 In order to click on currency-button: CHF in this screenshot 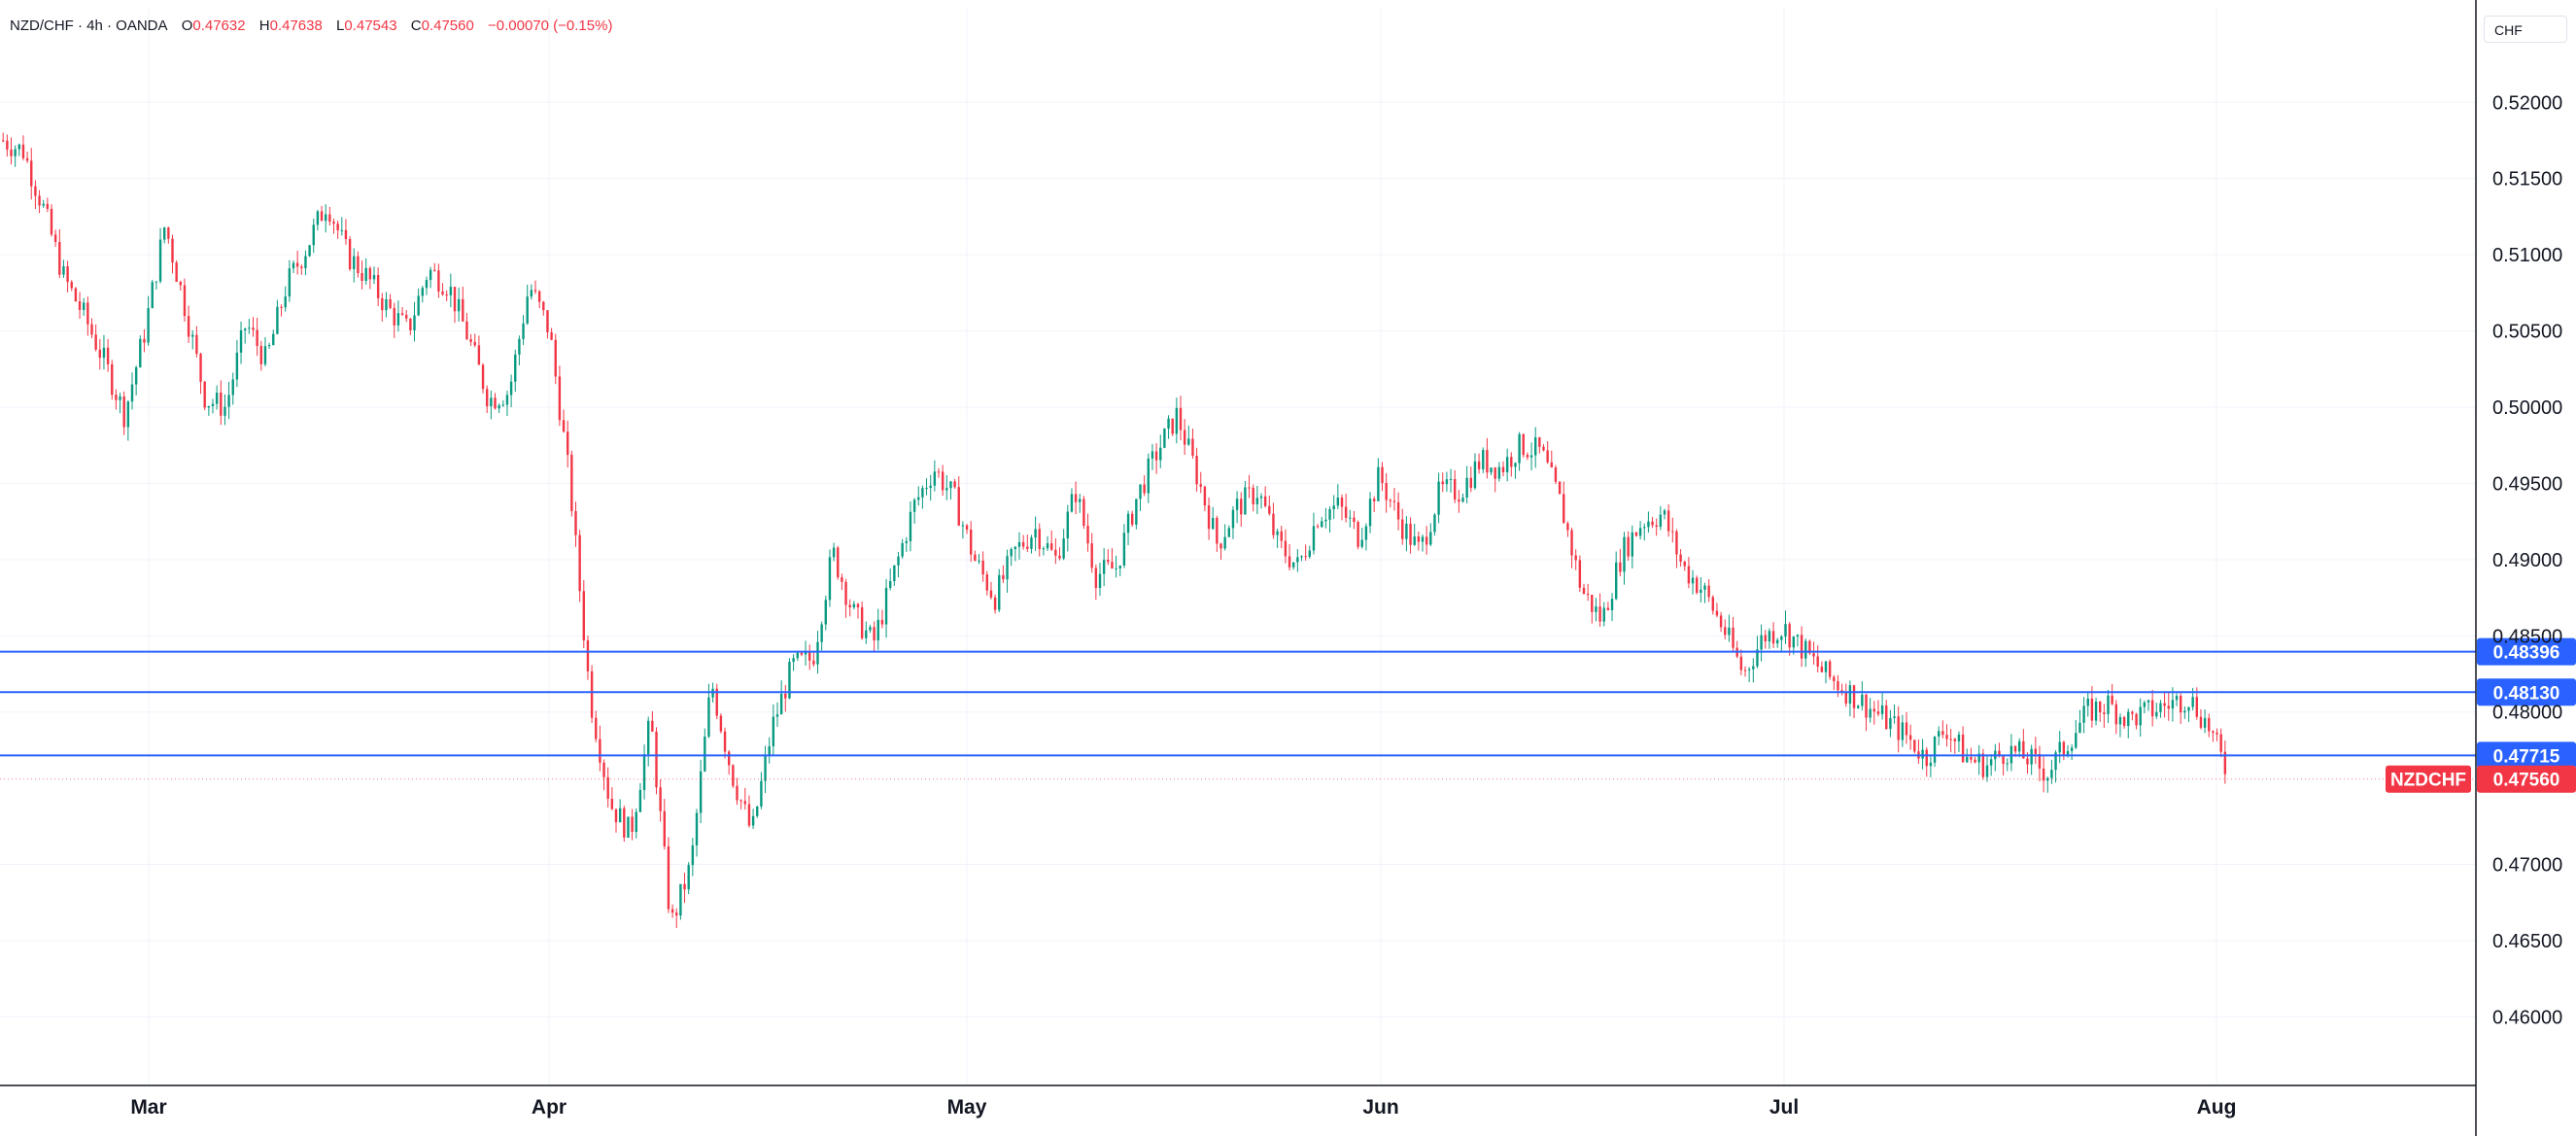, I will do `click(2525, 30)`.